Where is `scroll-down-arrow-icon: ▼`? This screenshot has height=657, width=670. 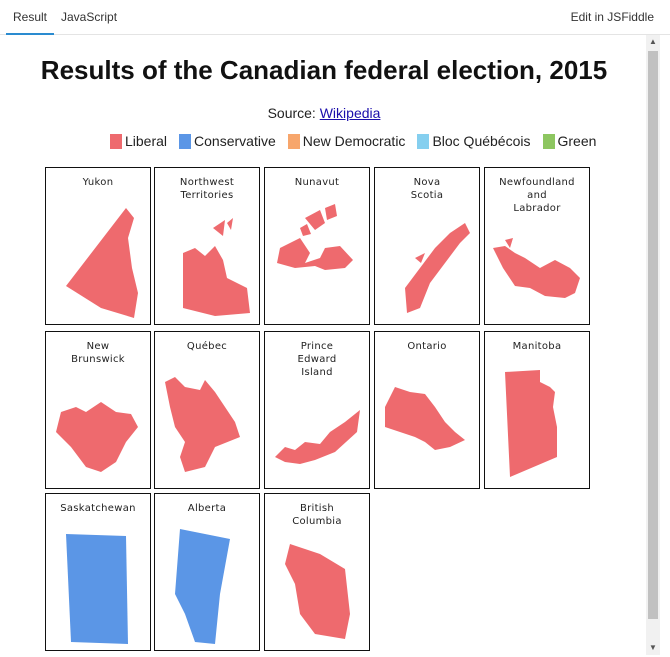
scroll-down-arrow-icon: ▼ is located at coordinates (653, 647).